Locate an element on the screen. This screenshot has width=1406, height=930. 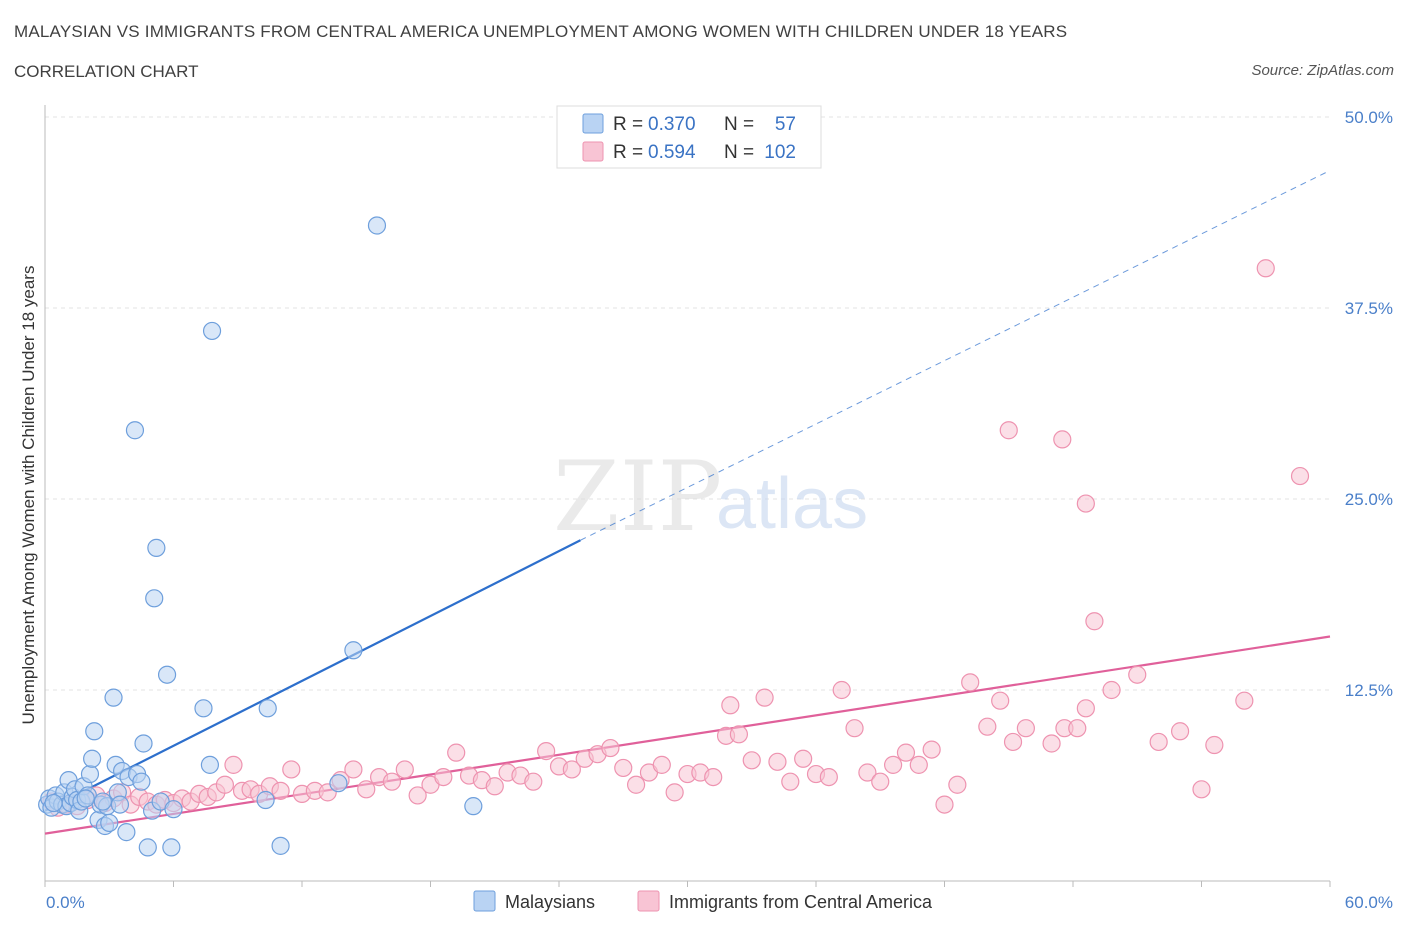
watermark: ZIP atlas is located at coordinates (710, 497).